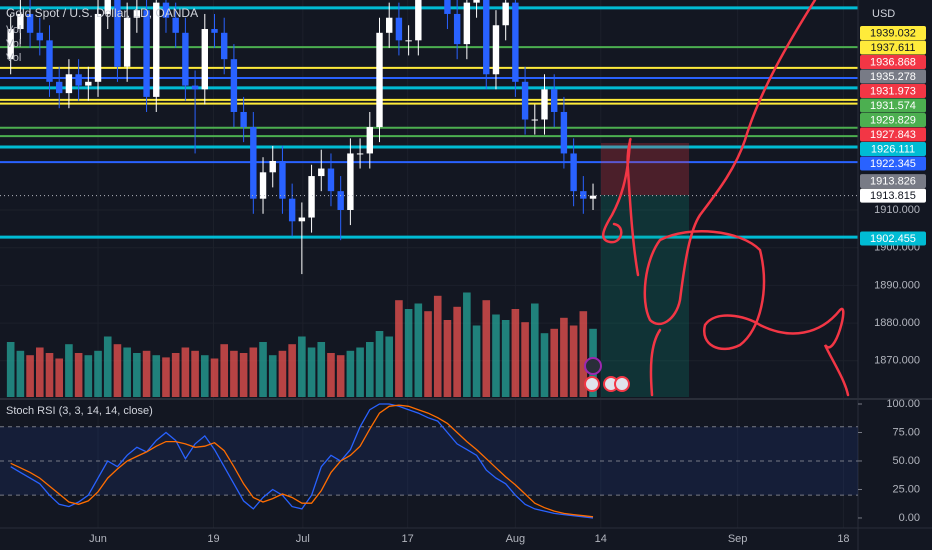 The width and height of the screenshot is (932, 550). I want to click on x-tick-label: 19, so click(213, 539).